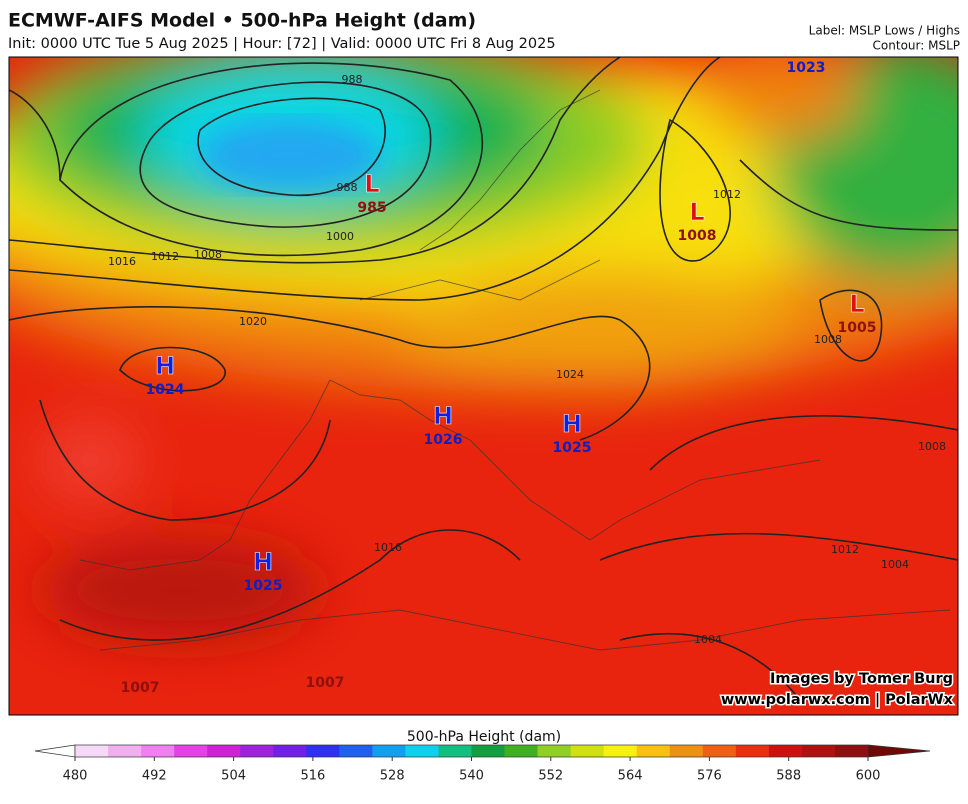 The width and height of the screenshot is (968, 804). I want to click on contour-label: 1000, so click(340, 236).